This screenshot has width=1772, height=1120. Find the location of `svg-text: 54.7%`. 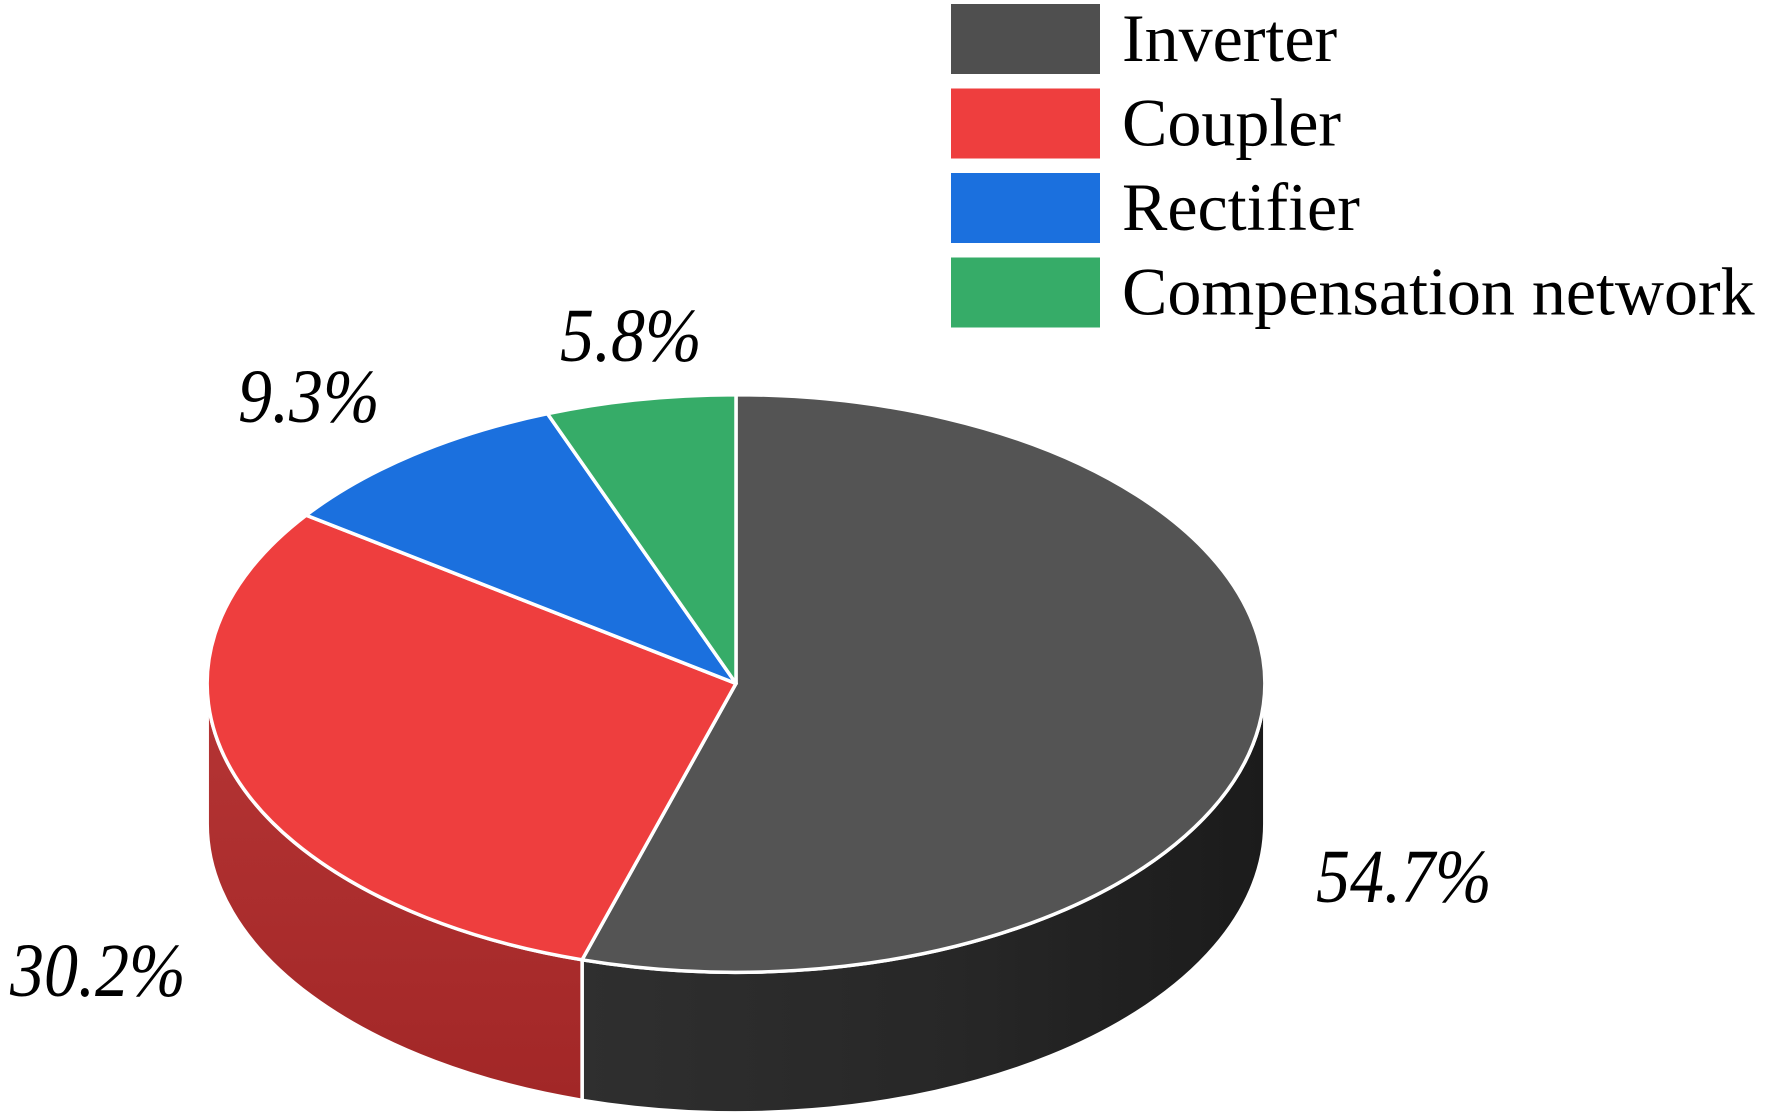

svg-text: 54.7% is located at coordinates (1404, 876).